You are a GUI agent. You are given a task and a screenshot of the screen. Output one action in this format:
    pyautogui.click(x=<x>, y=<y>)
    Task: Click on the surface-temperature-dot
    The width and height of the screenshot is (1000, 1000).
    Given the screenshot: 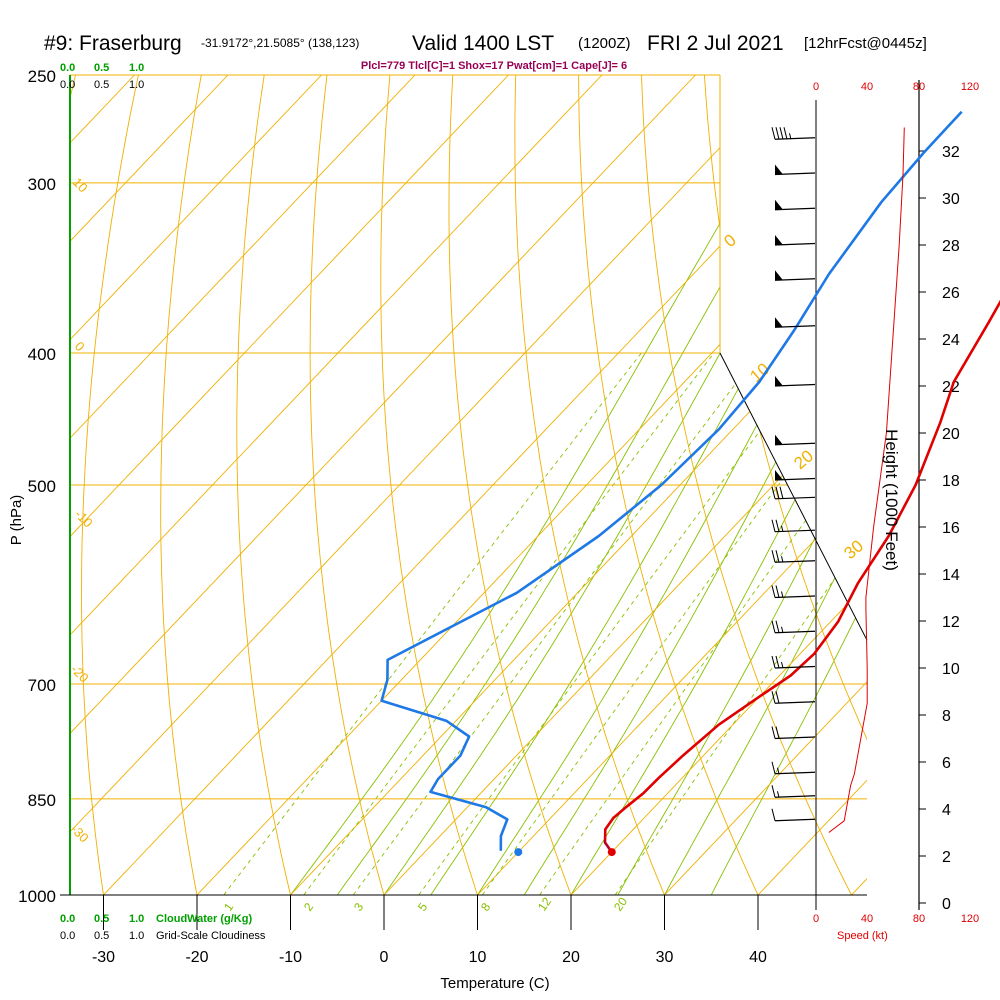 What is the action you would take?
    pyautogui.click(x=611, y=852)
    